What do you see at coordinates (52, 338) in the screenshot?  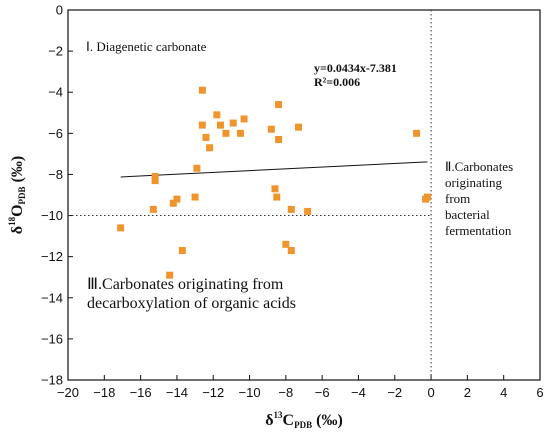 I see `y-tick-label: −16` at bounding box center [52, 338].